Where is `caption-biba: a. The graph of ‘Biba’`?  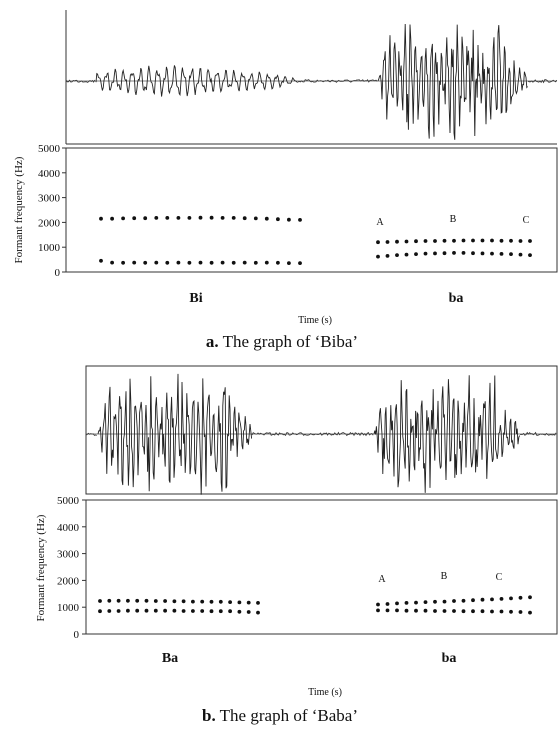 caption-biba: a. The graph of ‘Biba’ is located at coordinates (282, 341).